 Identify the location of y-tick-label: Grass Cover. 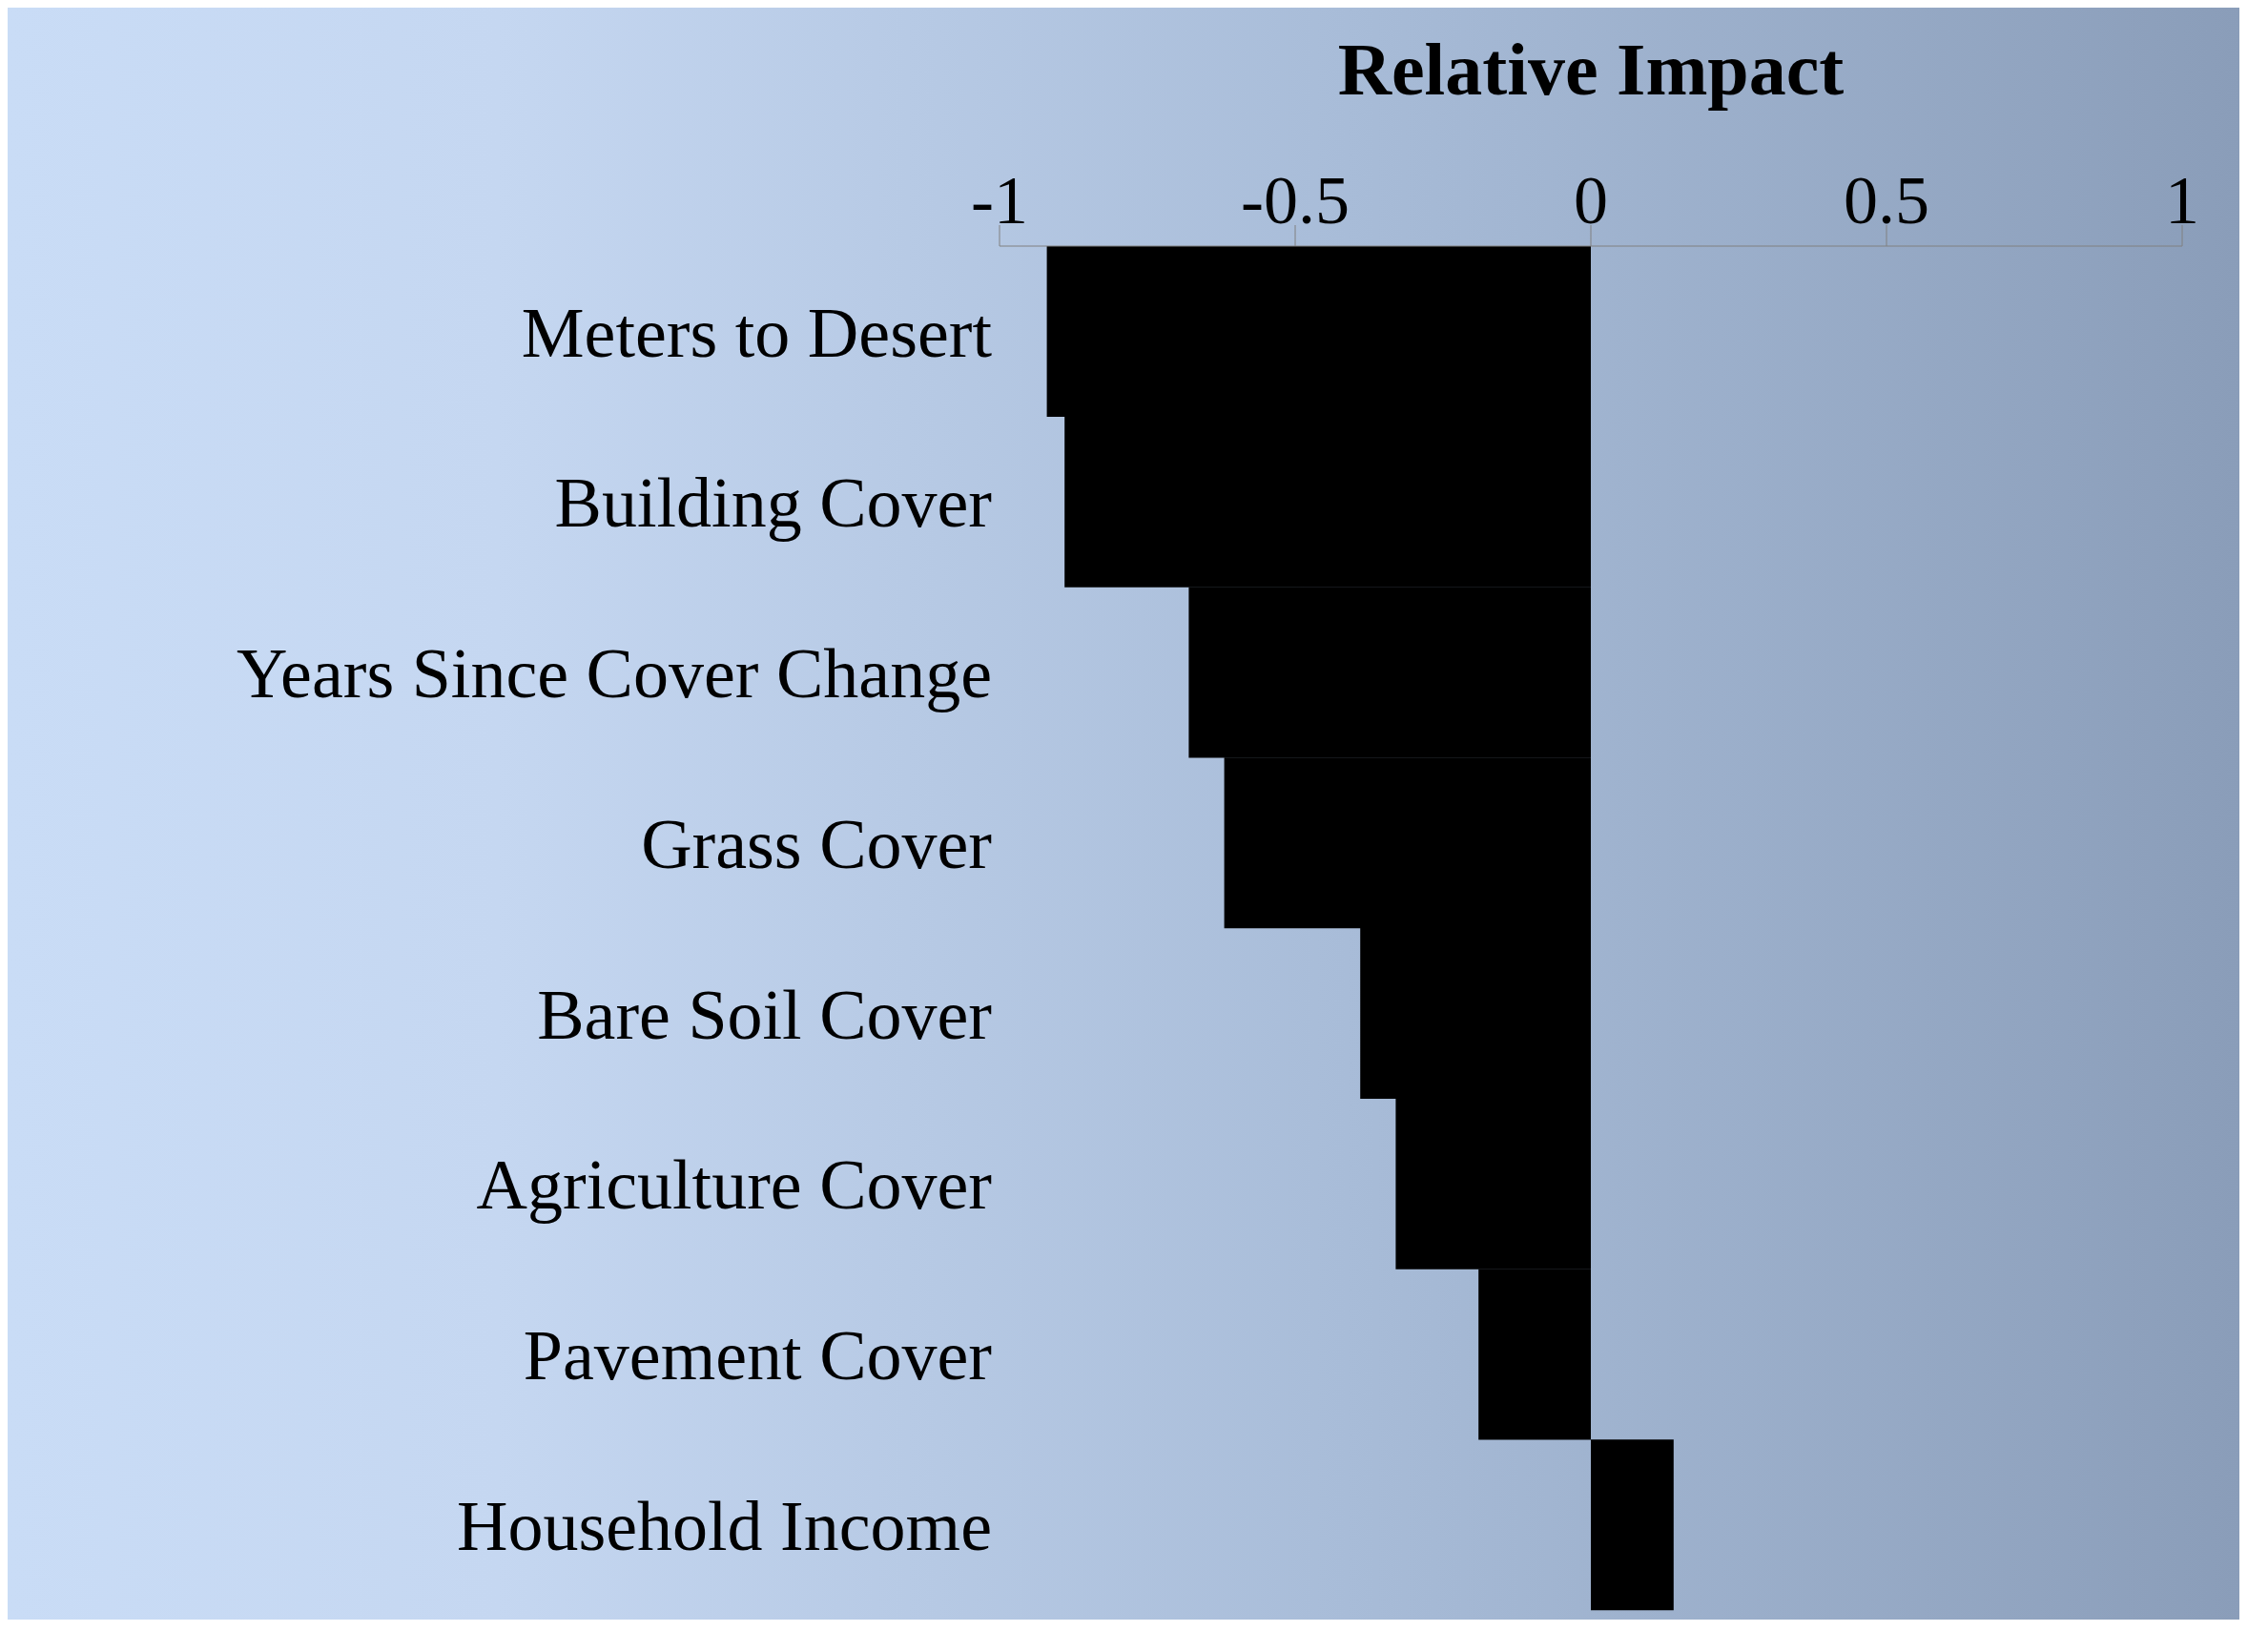
(816, 844).